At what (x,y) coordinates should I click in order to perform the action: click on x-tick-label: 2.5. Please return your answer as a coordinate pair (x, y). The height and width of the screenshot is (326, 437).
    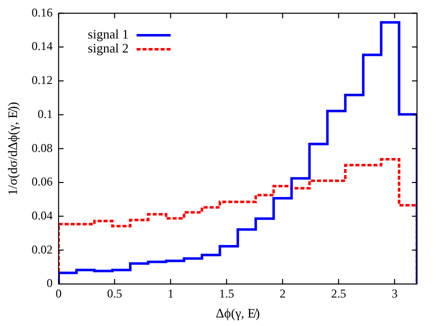
    Looking at the image, I should click on (338, 293).